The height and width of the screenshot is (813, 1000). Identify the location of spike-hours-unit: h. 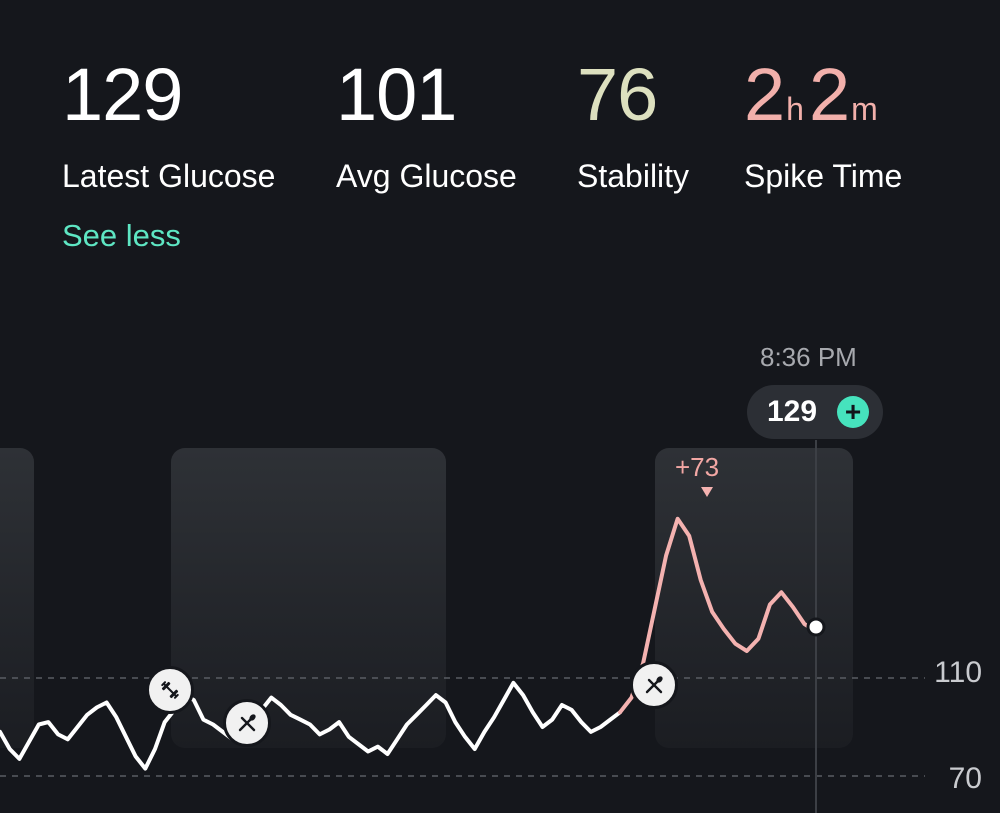
(795, 109).